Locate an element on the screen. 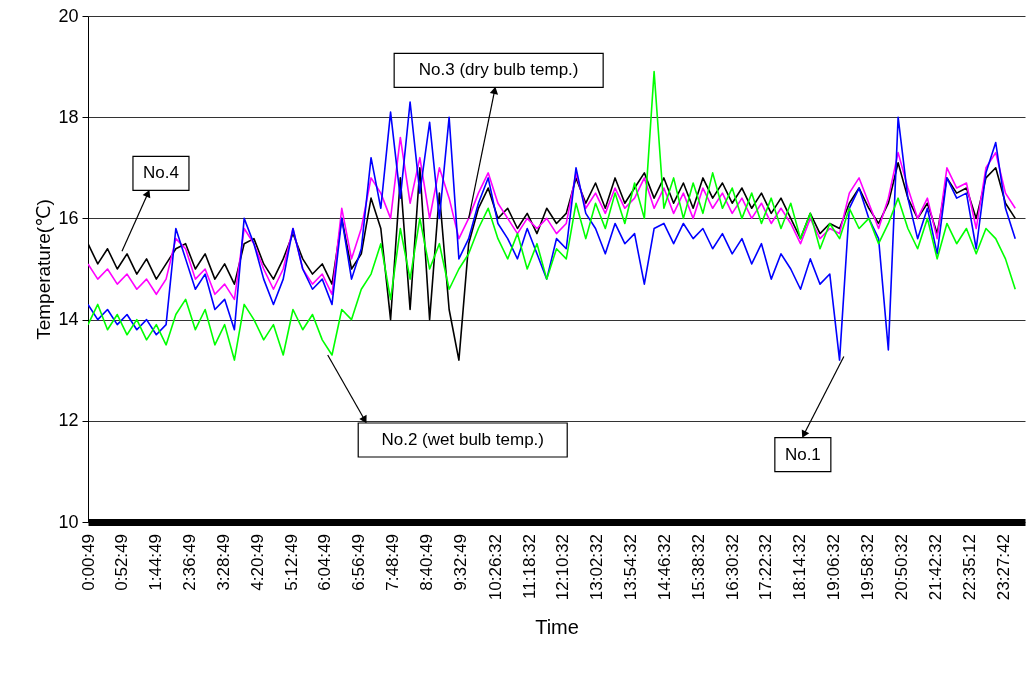 The height and width of the screenshot is (688, 1027). x-tick-label: 0:00:49 is located at coordinates (88, 562).